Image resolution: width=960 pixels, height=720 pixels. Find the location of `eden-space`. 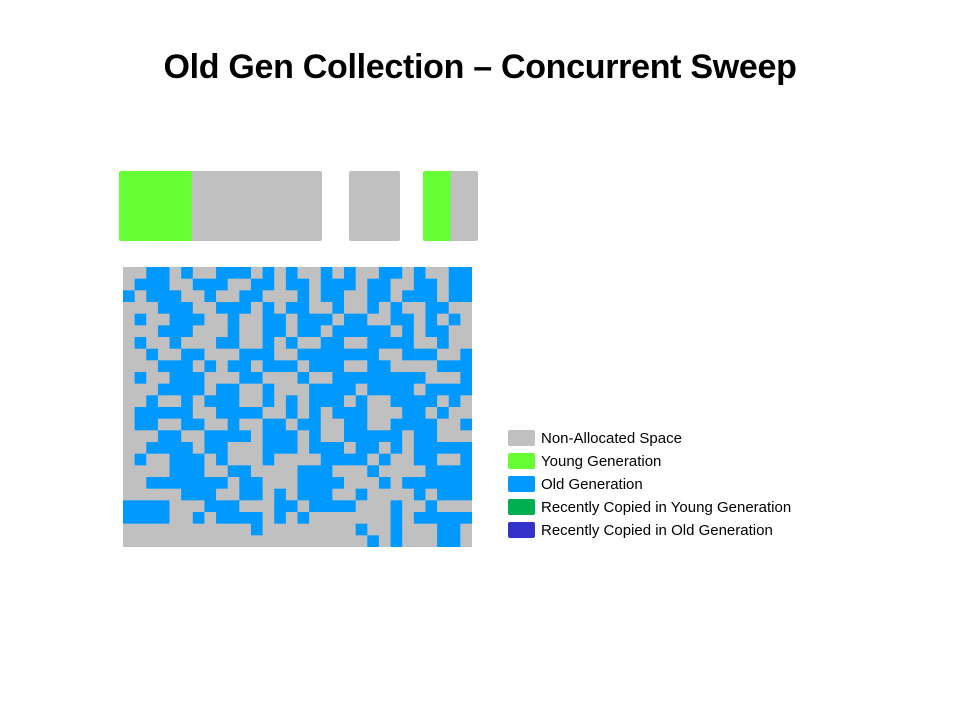

eden-space is located at coordinates (220, 206).